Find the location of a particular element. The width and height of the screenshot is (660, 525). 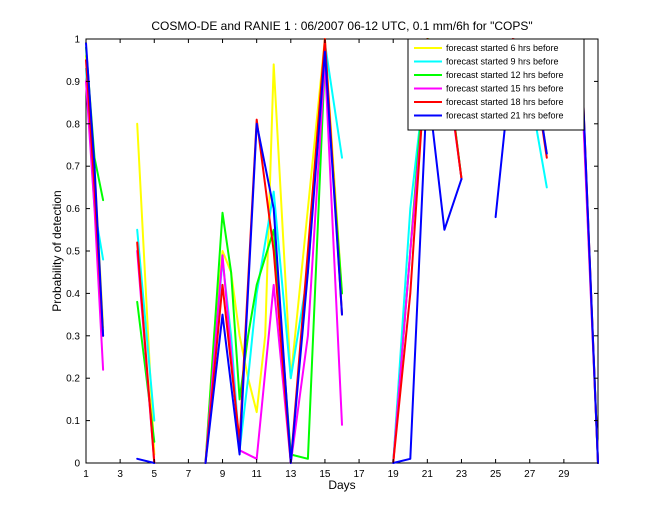

x-tick-label: 29 is located at coordinates (564, 474).